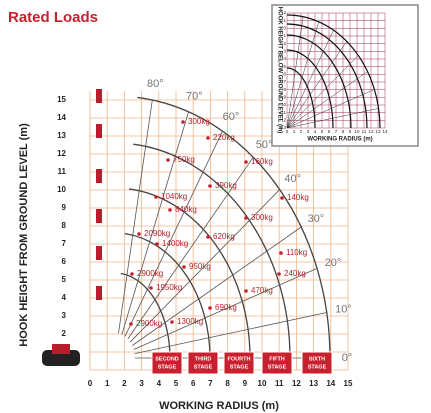 The height and width of the screenshot is (413, 431). I want to click on inset-y-tick: -13, so click(282, 127).